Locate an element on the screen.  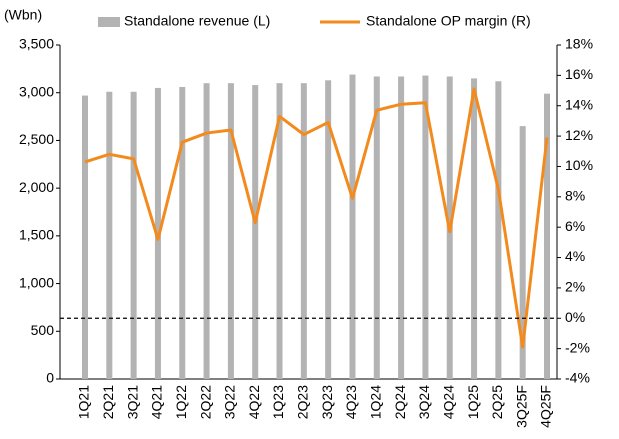
legend-label: Standalone OP margin (R) is located at coordinates (448, 21).